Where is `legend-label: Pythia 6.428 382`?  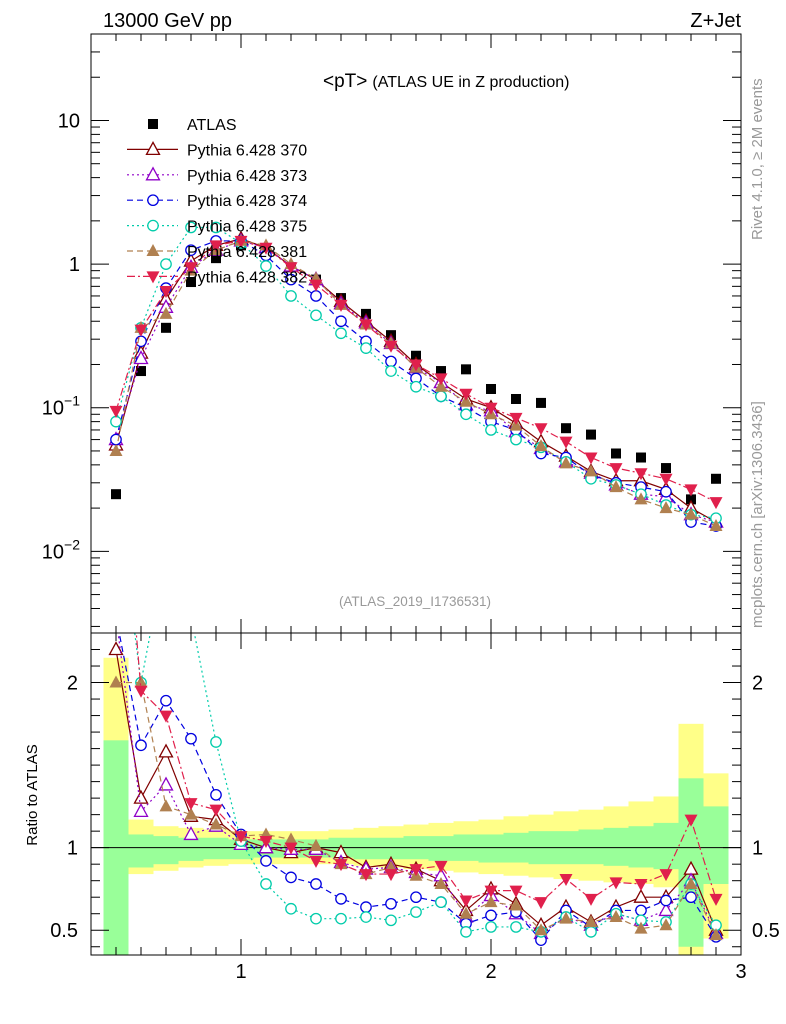
legend-label: Pythia 6.428 382 is located at coordinates (247, 277).